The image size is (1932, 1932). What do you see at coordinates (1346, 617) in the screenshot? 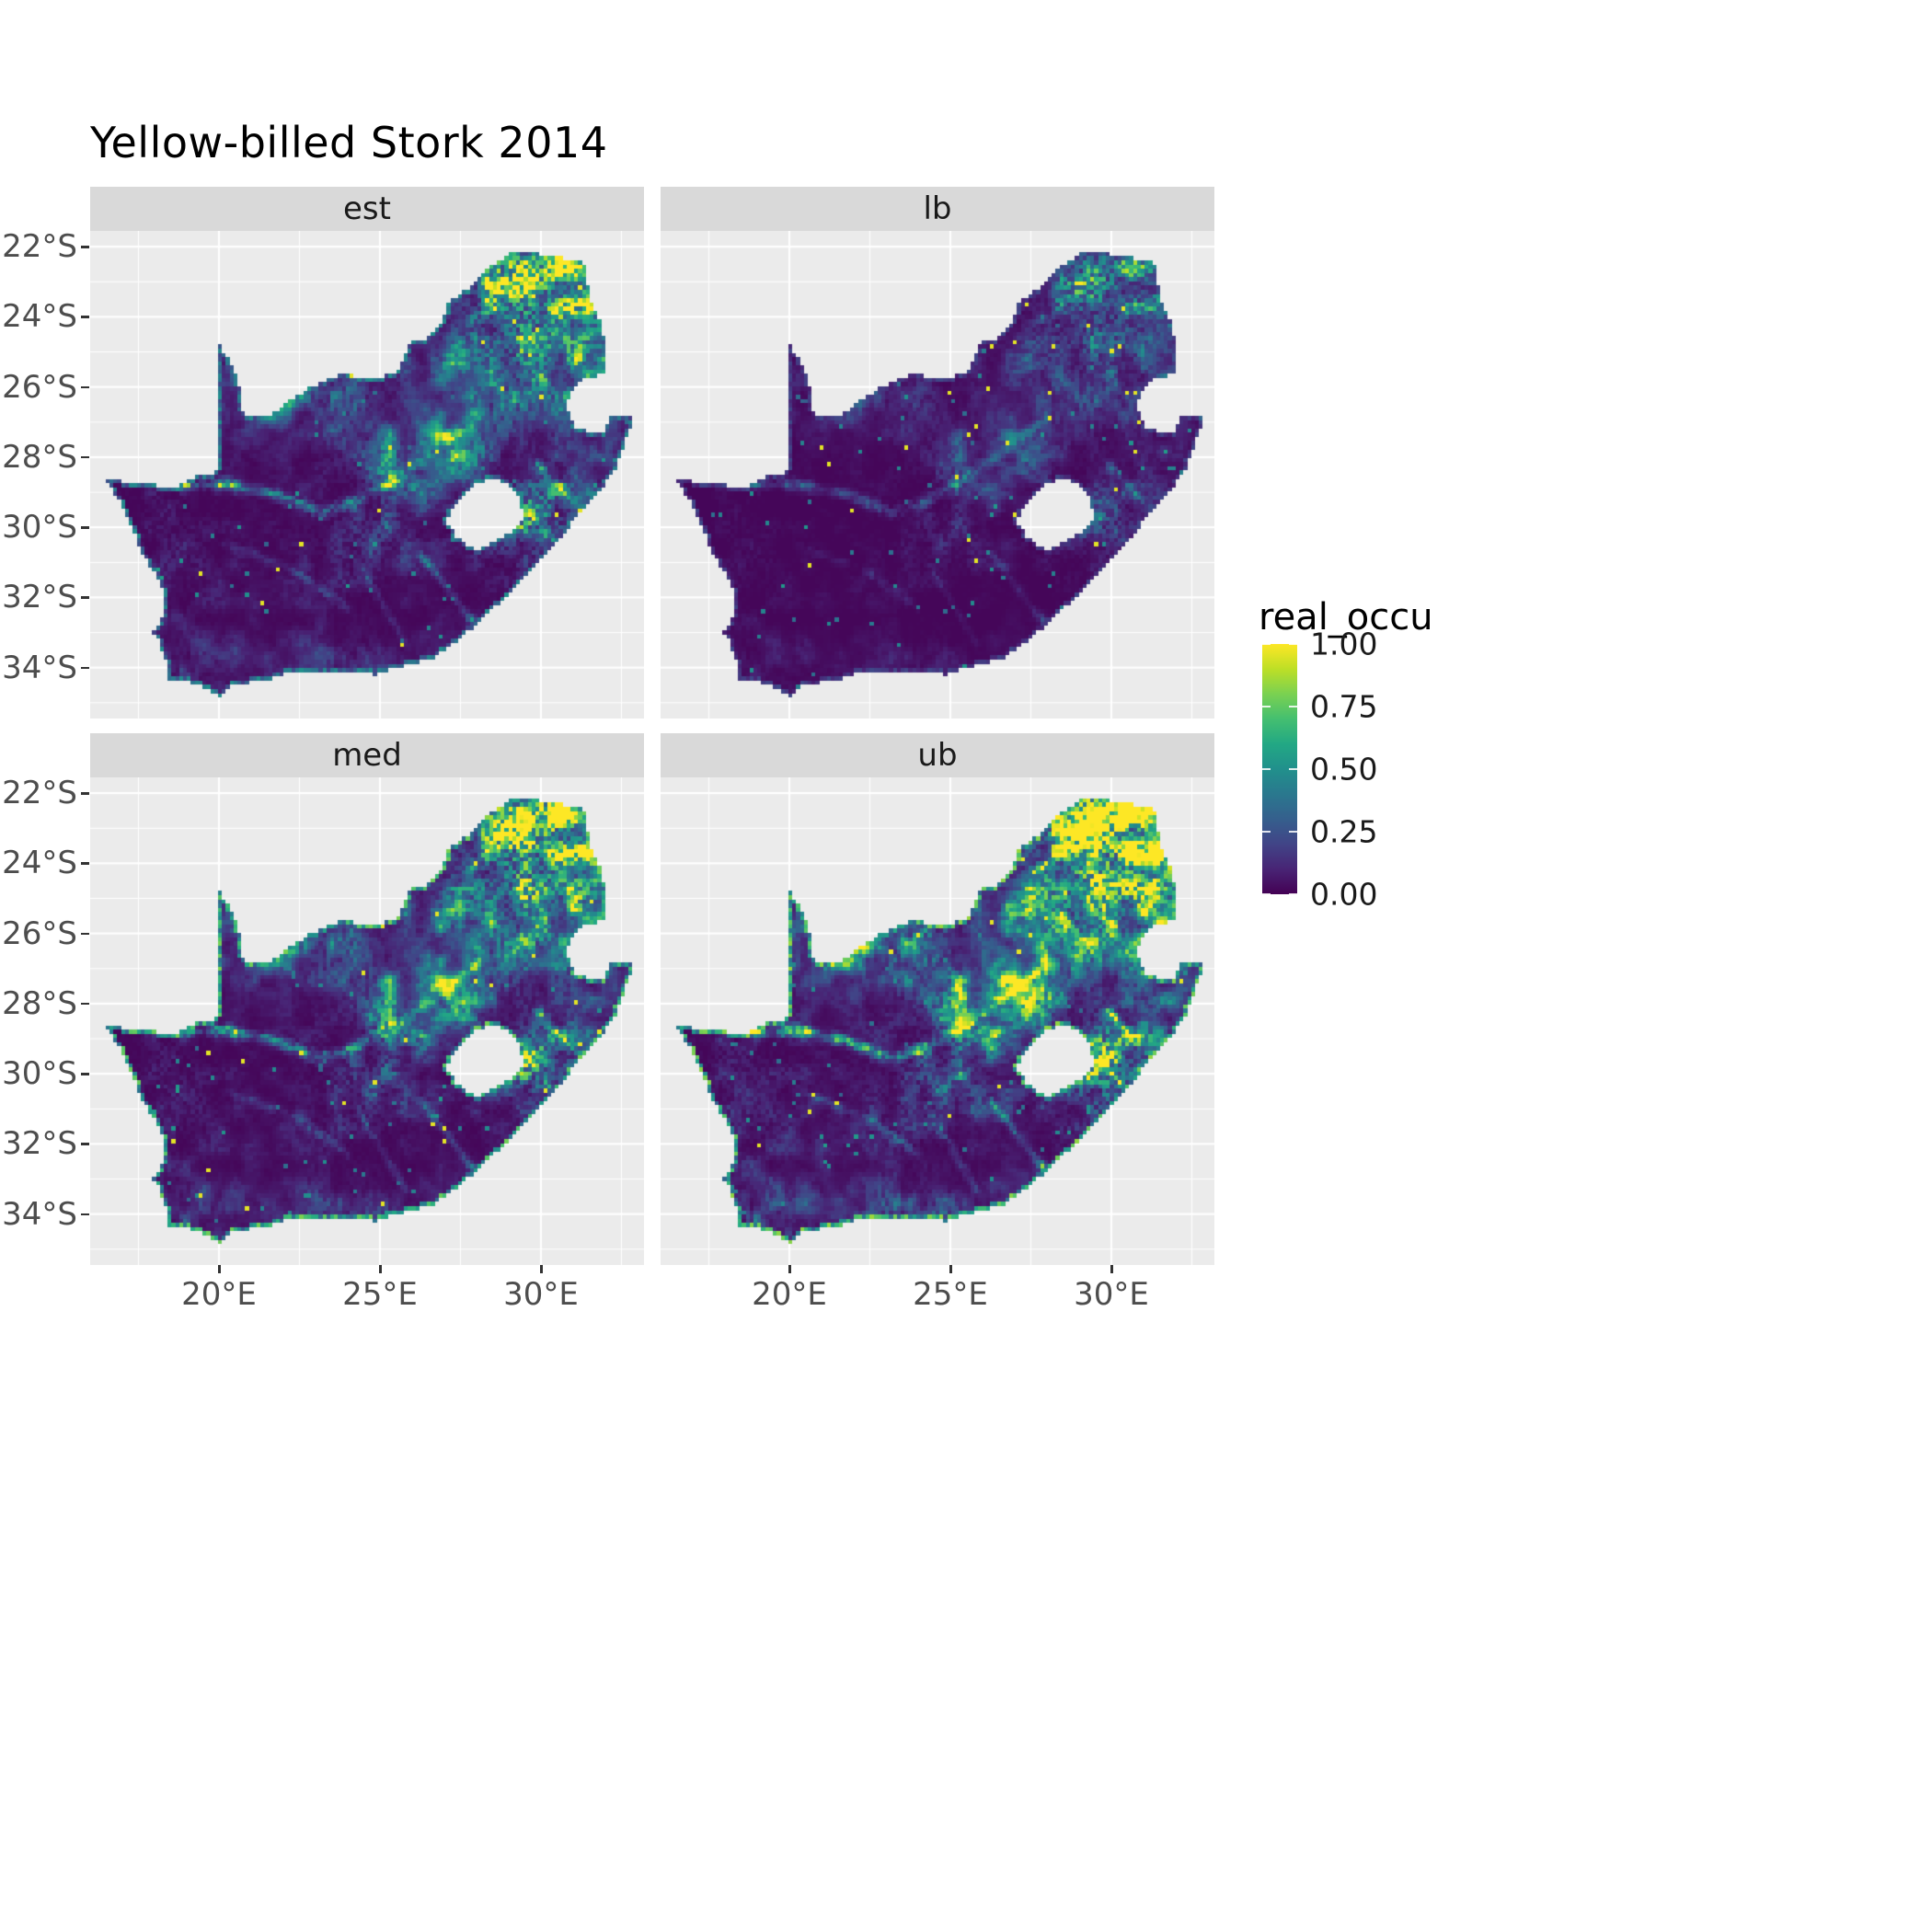
I see `legend-title: real_occu` at bounding box center [1346, 617].